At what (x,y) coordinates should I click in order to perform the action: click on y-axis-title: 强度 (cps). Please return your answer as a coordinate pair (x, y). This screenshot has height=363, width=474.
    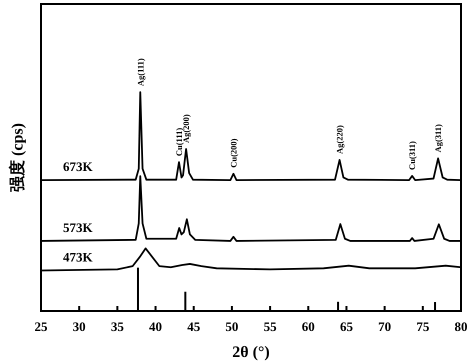
    Looking at the image, I should click on (17, 157).